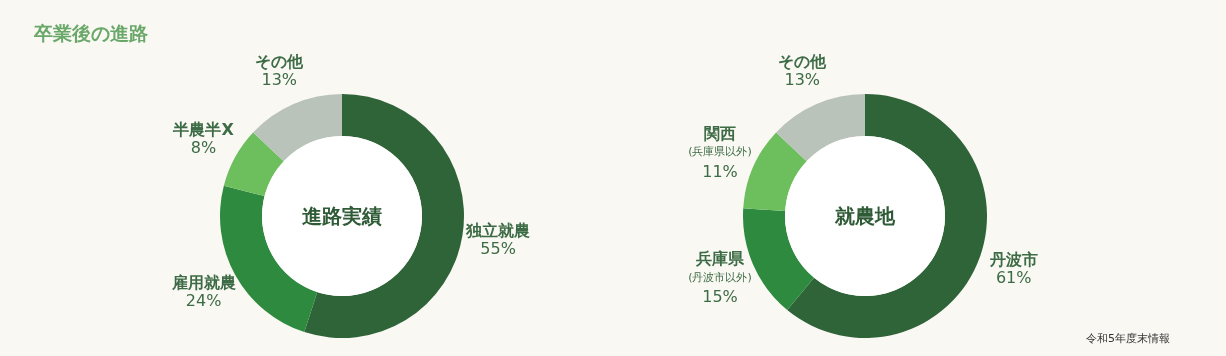  Describe the element at coordinates (720, 297) in the screenshot. I see `data-label: 15%` at that location.